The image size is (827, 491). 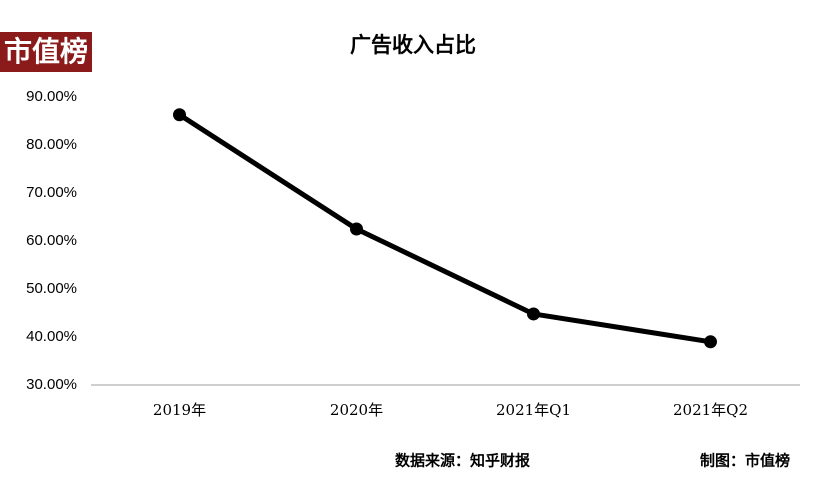 I want to click on x-tick-label: 2021年Q1, so click(x=533, y=410).